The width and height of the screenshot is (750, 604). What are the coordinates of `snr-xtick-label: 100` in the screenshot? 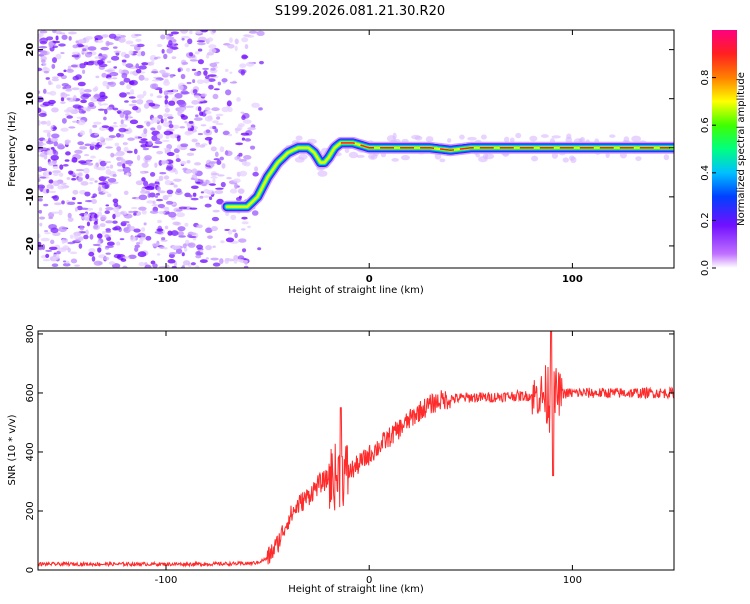 It's located at (572, 580).